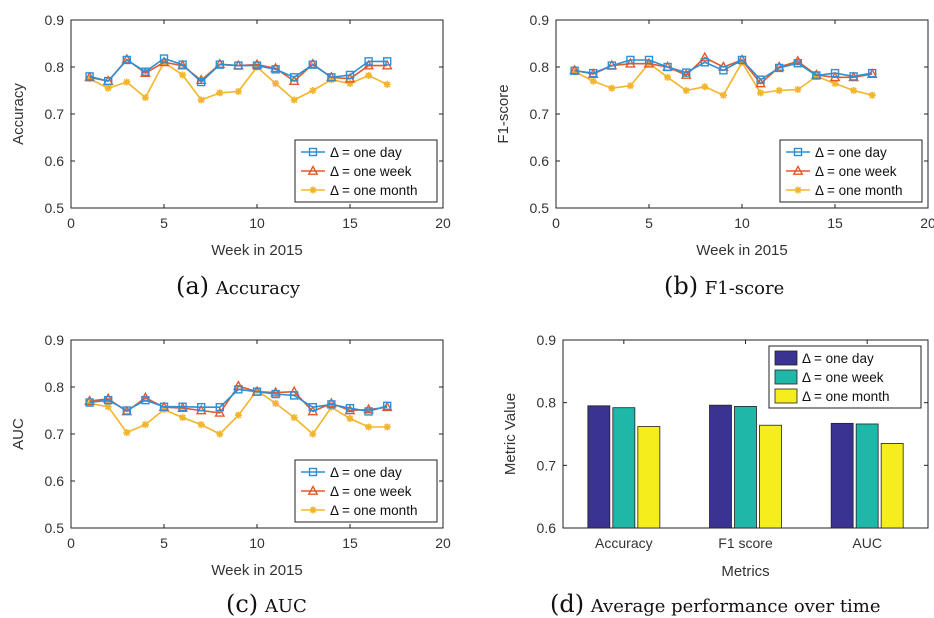 The image size is (934, 618). I want to click on caption-b-label: (b), so click(681, 286).